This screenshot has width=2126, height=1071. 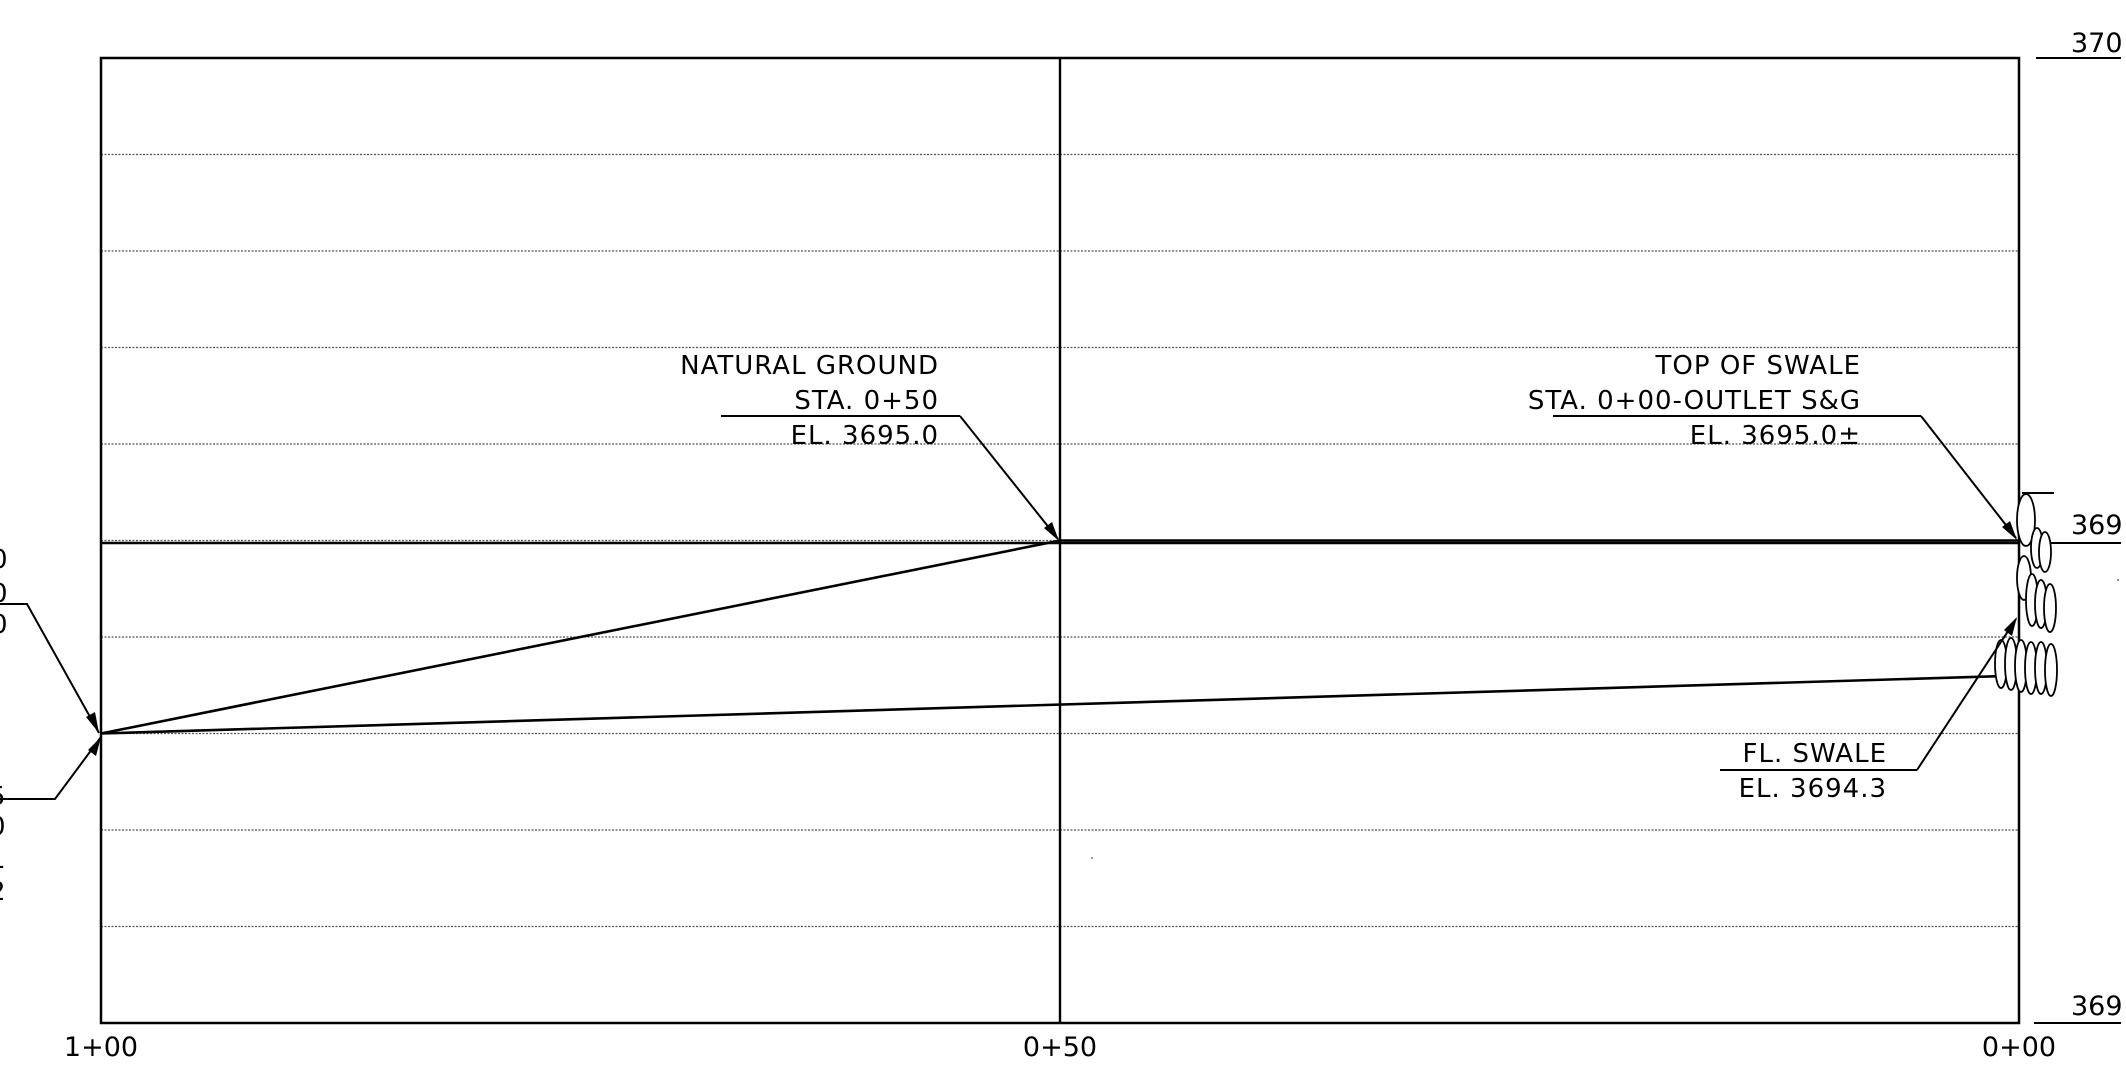 I want to click on fl-swale-arrowhead, so click(x=2010, y=626).